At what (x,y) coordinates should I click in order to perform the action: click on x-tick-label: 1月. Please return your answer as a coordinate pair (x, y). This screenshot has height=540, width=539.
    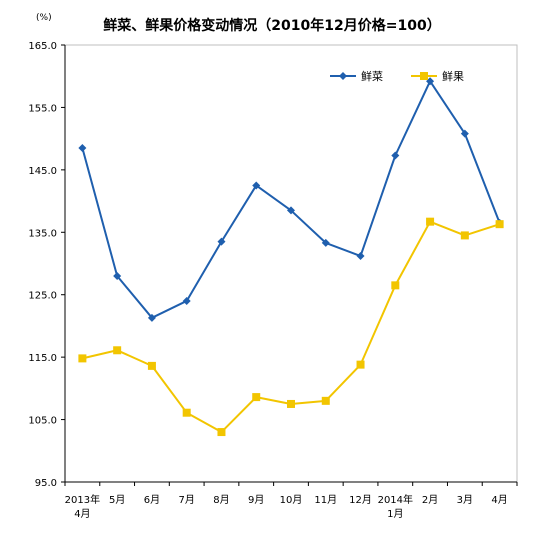
    Looking at the image, I should click on (395, 514).